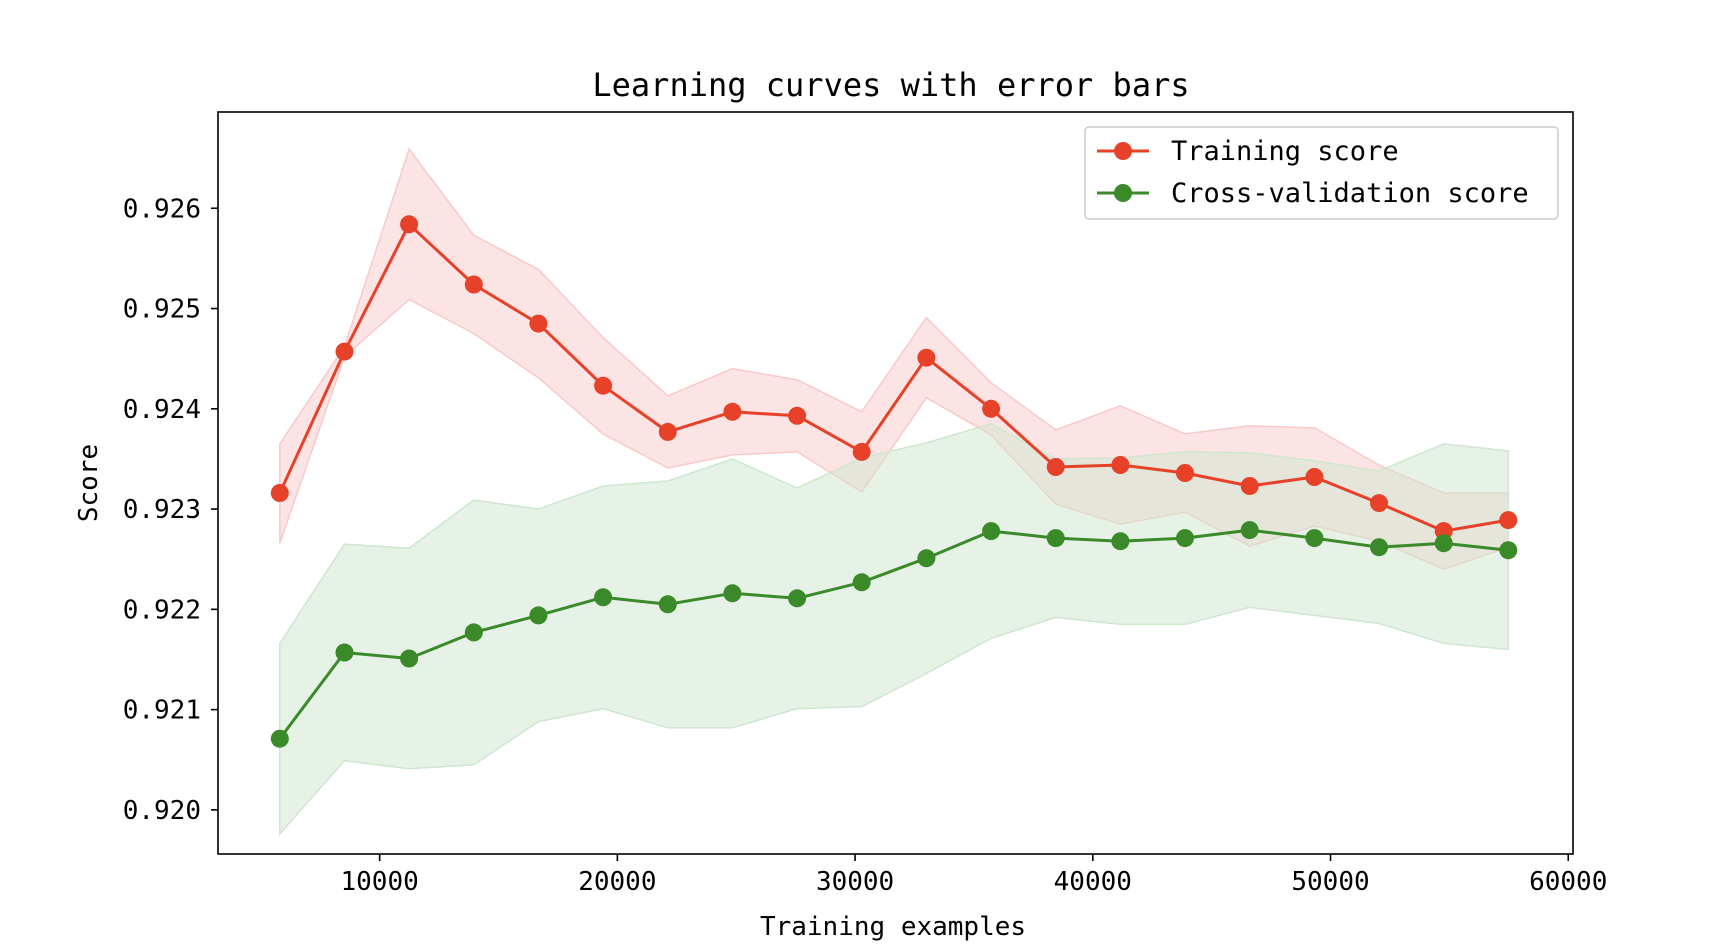 The height and width of the screenshot is (952, 1730). I want to click on x-axis: 10000 20000 30000 40000 50000 60000, so click(974, 875).